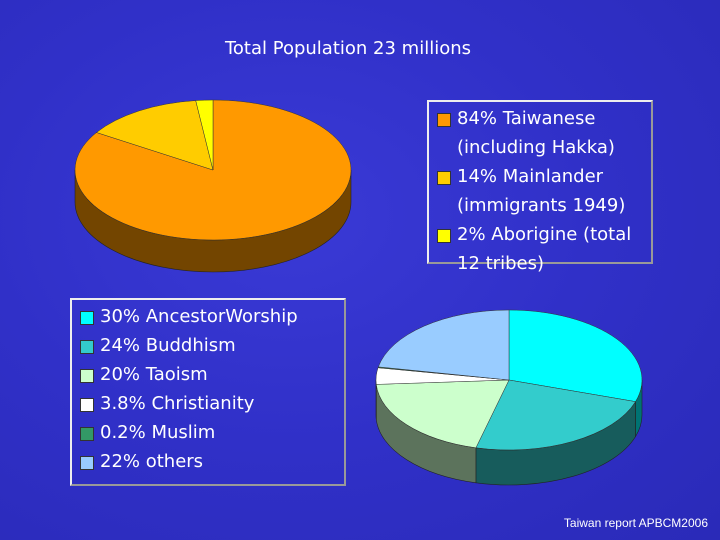 This screenshot has width=720, height=540. I want to click on legend-label: 20% Taoism, so click(154, 374).